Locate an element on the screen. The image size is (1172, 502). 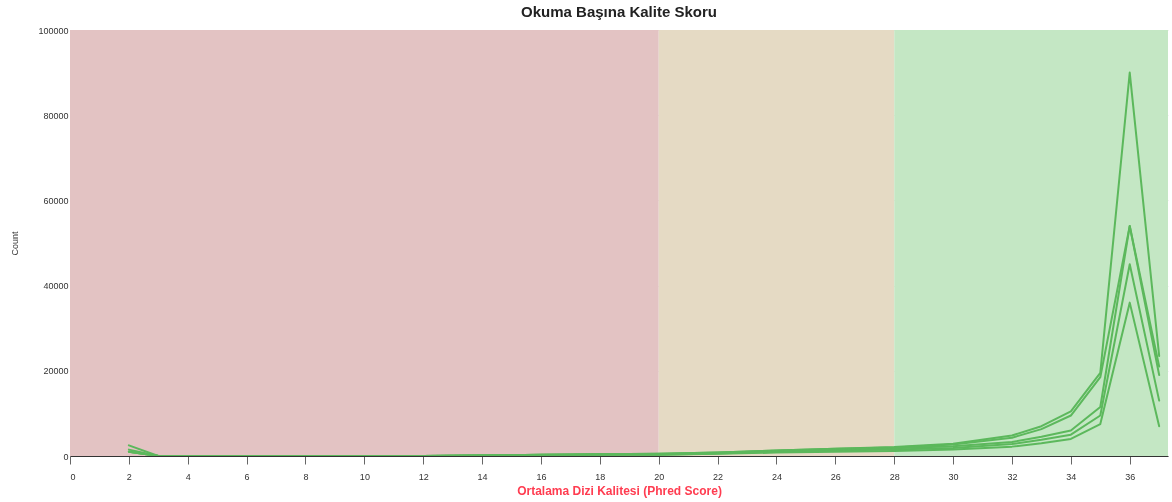
x-tick-label: 14 is located at coordinates (482, 476).